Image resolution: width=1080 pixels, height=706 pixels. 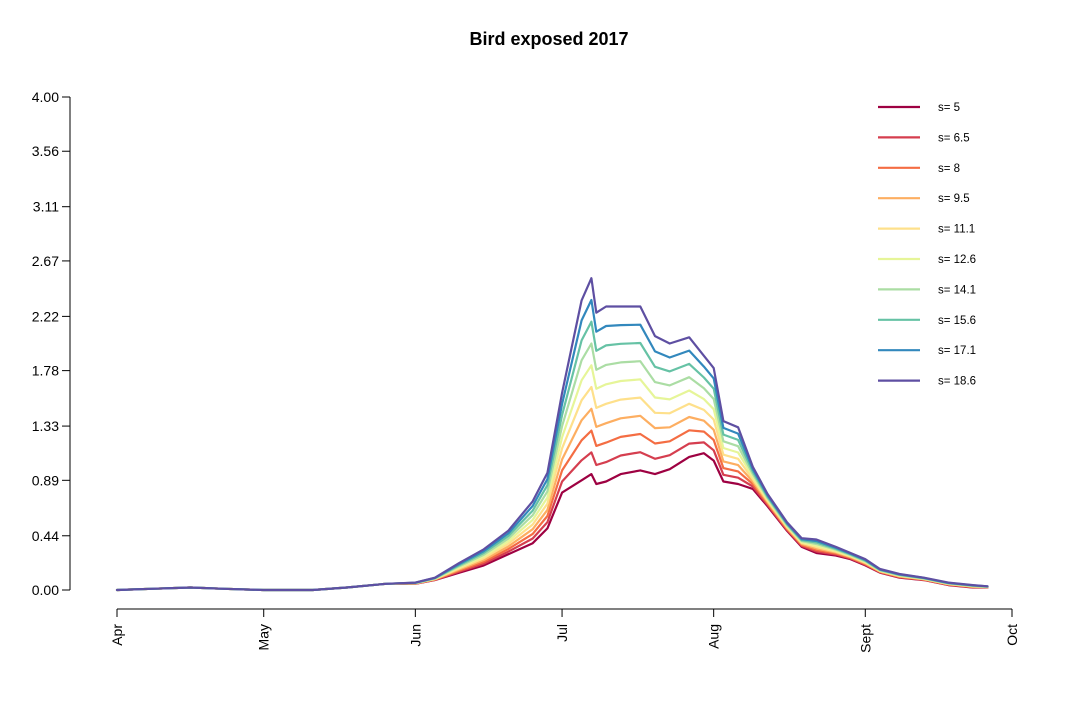 I want to click on x-tick-label: Oct, so click(x=1012, y=635).